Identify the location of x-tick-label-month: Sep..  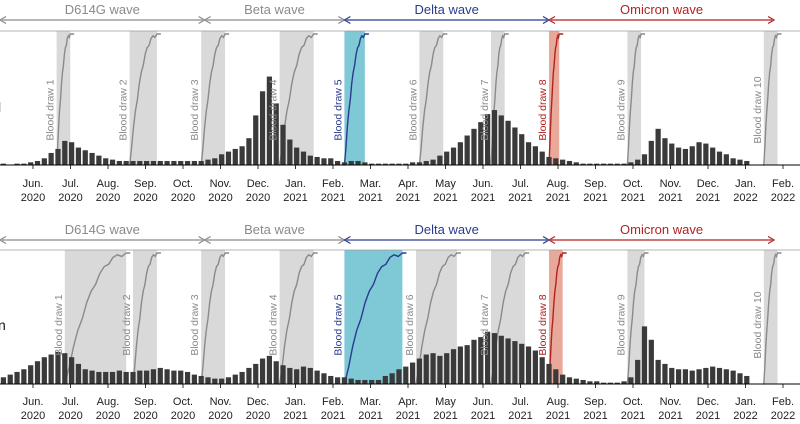
(145, 402).